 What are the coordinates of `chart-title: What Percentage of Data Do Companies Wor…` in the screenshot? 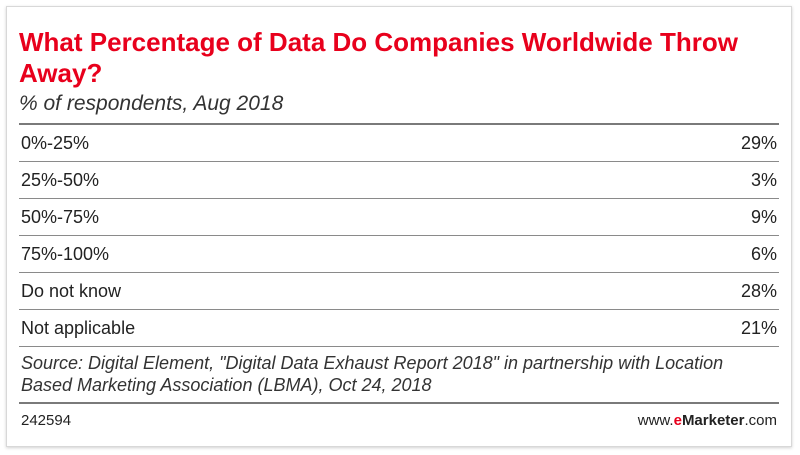 It's located at (378, 57).